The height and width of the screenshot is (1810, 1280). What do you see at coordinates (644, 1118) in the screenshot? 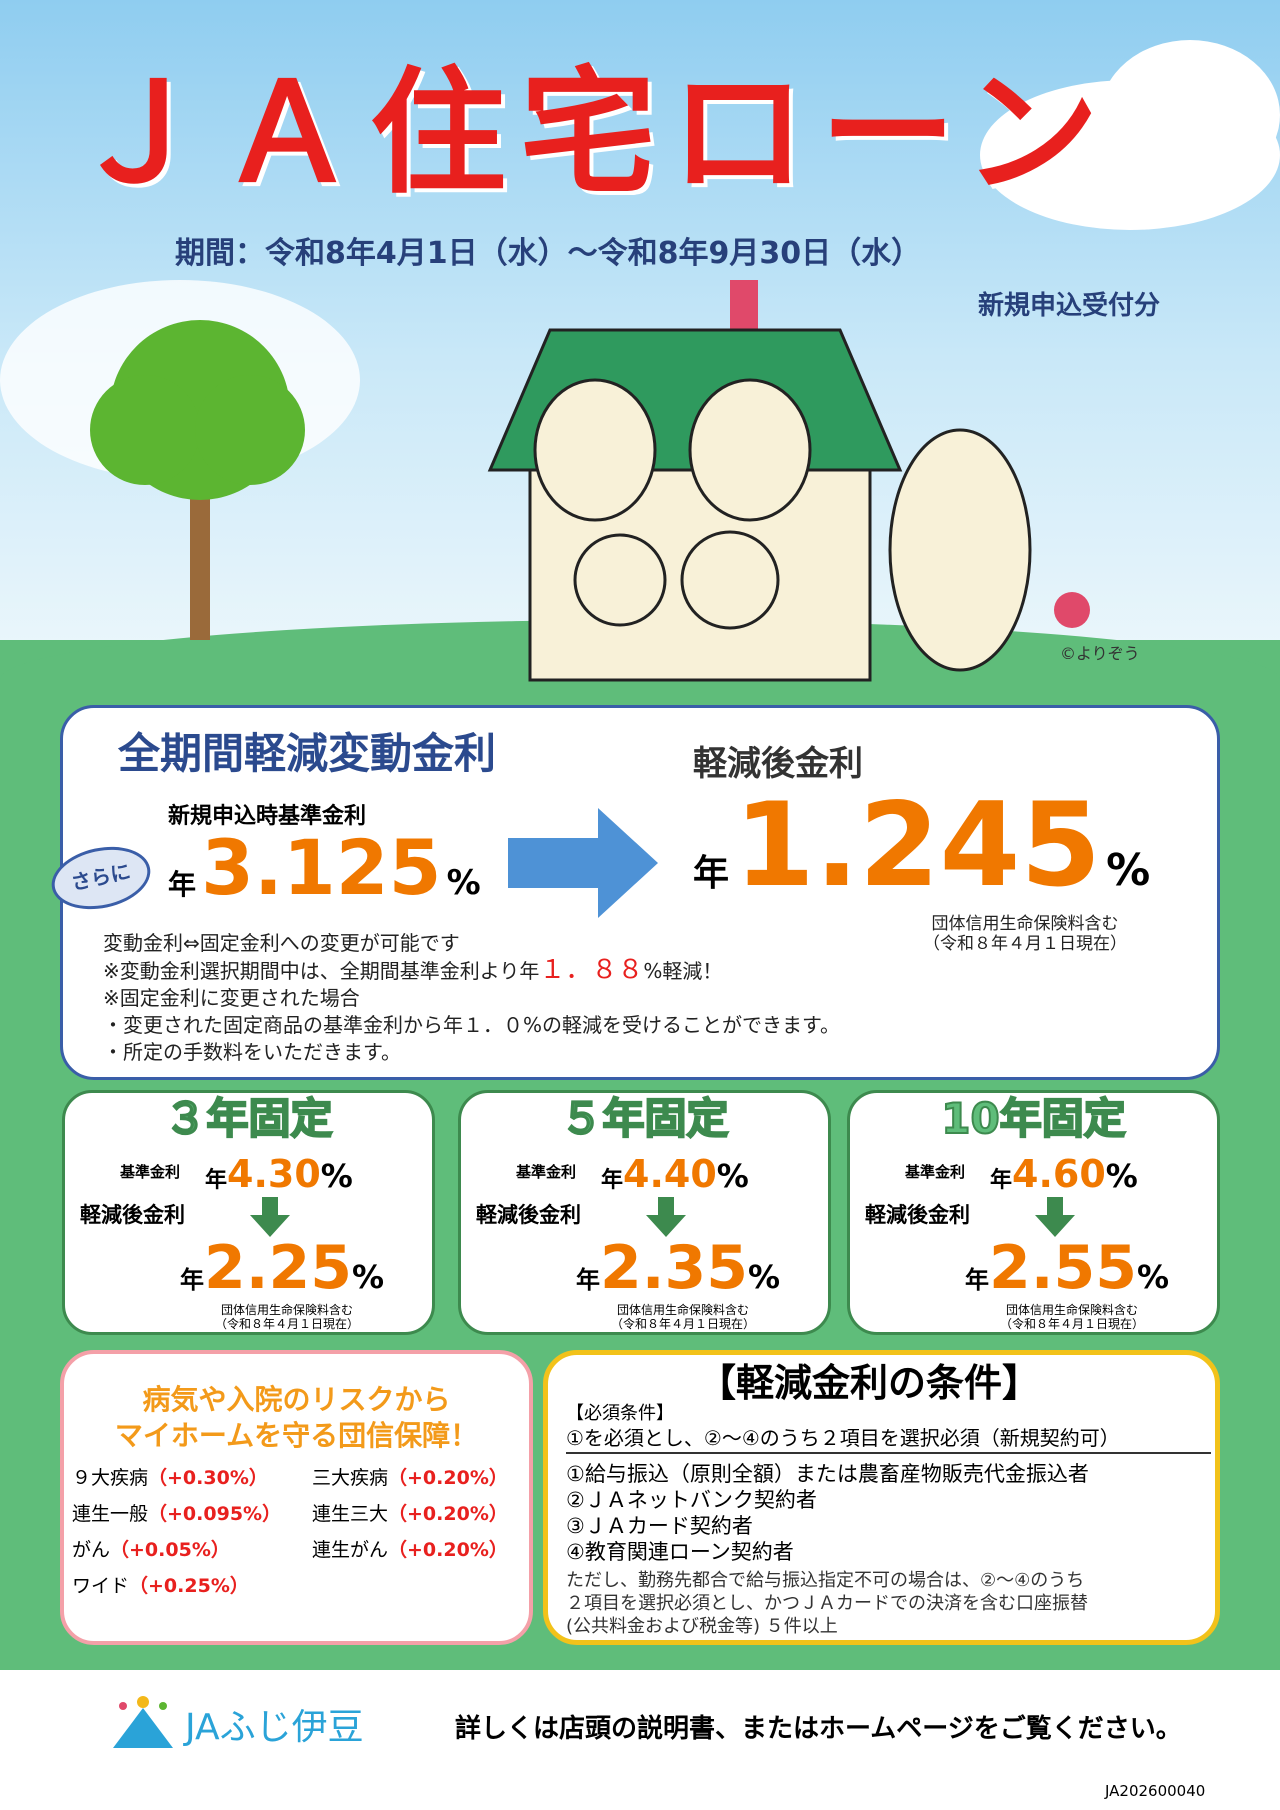
I see `fixed-title: ５年固定` at bounding box center [644, 1118].